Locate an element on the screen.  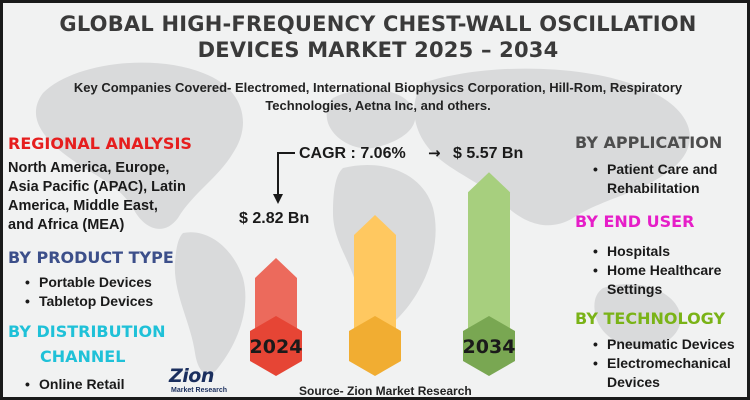
application-line: Patient Care and is located at coordinates (662, 169).